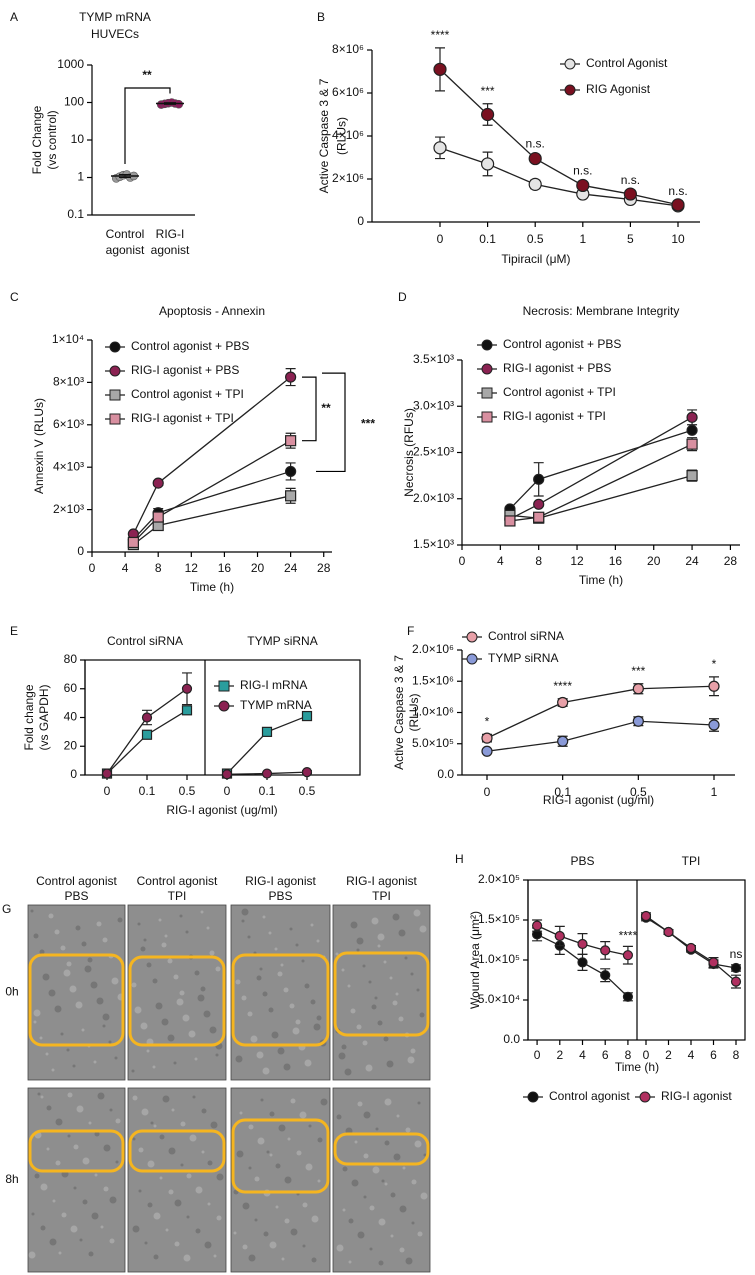 This screenshot has height=1275, width=755. What do you see at coordinates (381, 881) in the screenshot?
I see `column-header: RIG-I agonist` at bounding box center [381, 881].